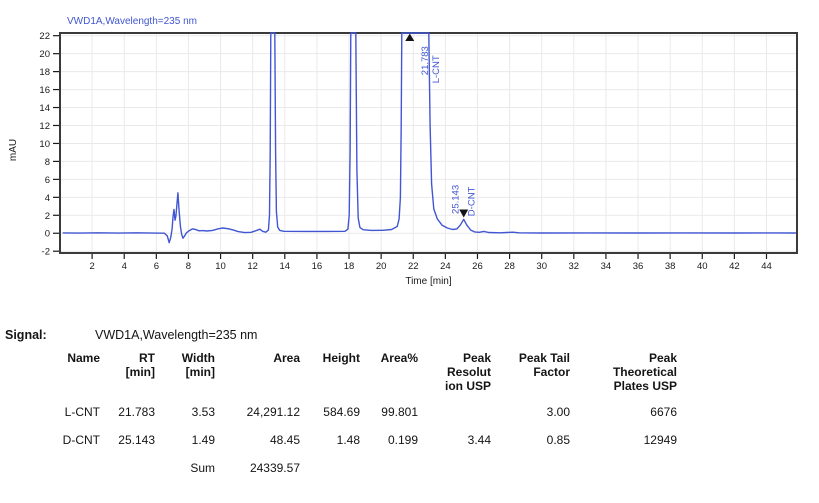  Describe the element at coordinates (454, 475) in the screenshot. I see `cell-sum-peak-resolution-usp` at that location.